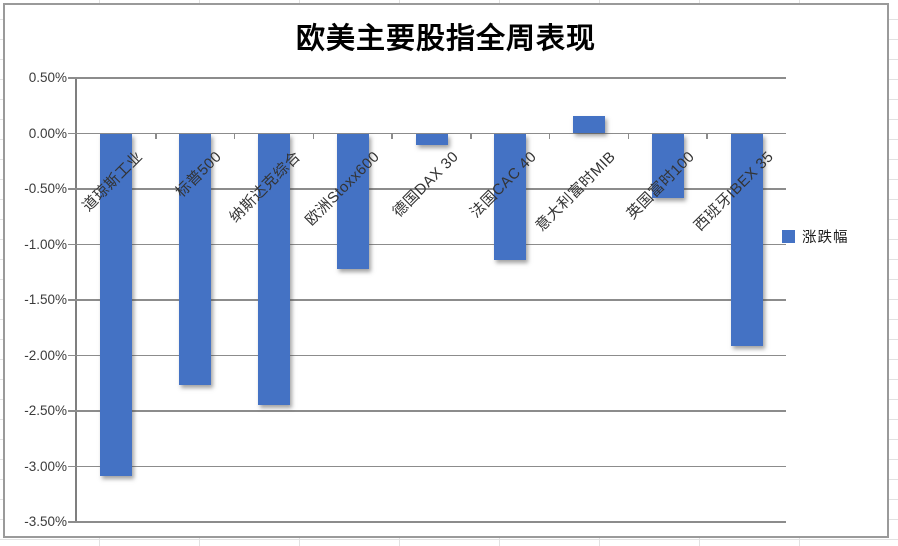 The image size is (898, 546). I want to click on category-axis-label-text: 意大利富时MIB, so click(576, 191).